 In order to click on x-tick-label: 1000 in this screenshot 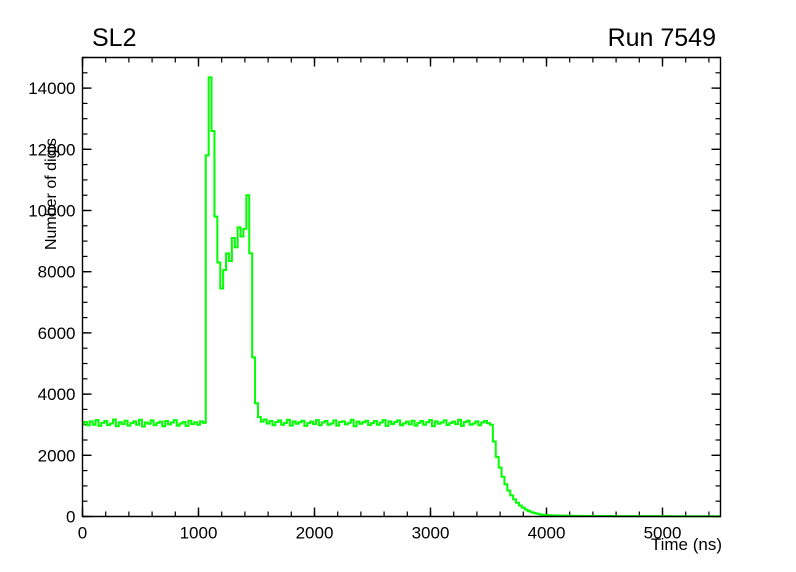, I will do `click(199, 533)`.